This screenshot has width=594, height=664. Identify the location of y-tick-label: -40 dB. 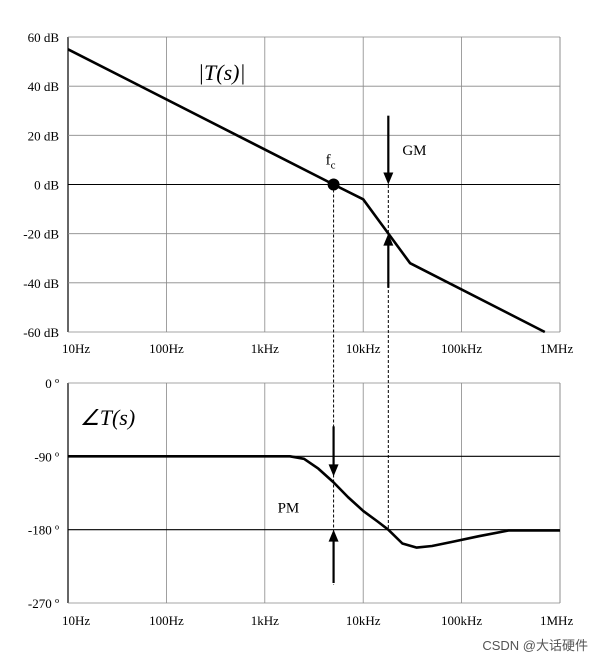
(41, 283).